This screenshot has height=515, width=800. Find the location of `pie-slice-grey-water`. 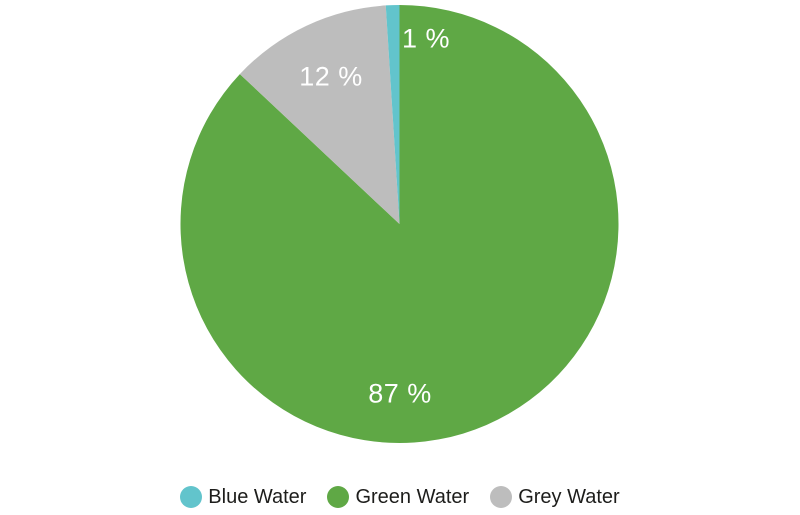

pie-slice-grey-water is located at coordinates (319, 115).